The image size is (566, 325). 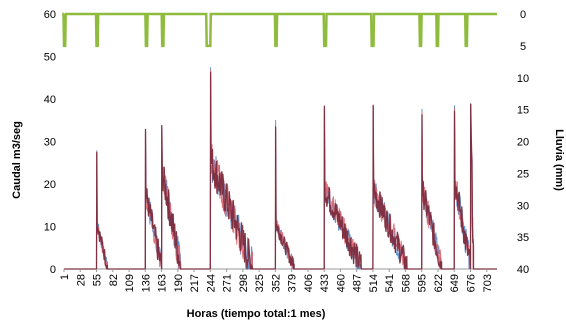 I want to click on x-tick-label: 595, so click(x=423, y=283).